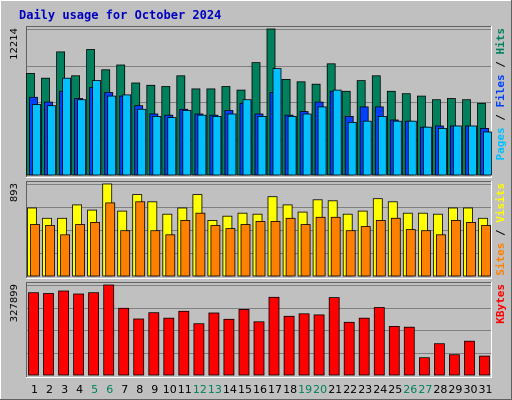 The image size is (512, 400). What do you see at coordinates (139, 389) in the screenshot?
I see `x-tick-label-day-8: 8` at bounding box center [139, 389].